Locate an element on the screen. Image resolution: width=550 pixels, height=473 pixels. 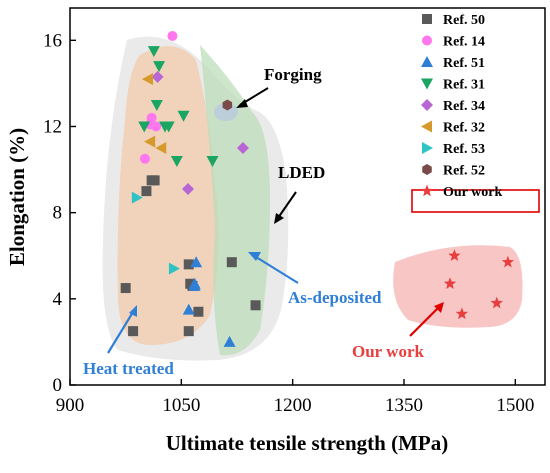
legend-label-ref-32: Ref. 32 is located at coordinates (464, 128).